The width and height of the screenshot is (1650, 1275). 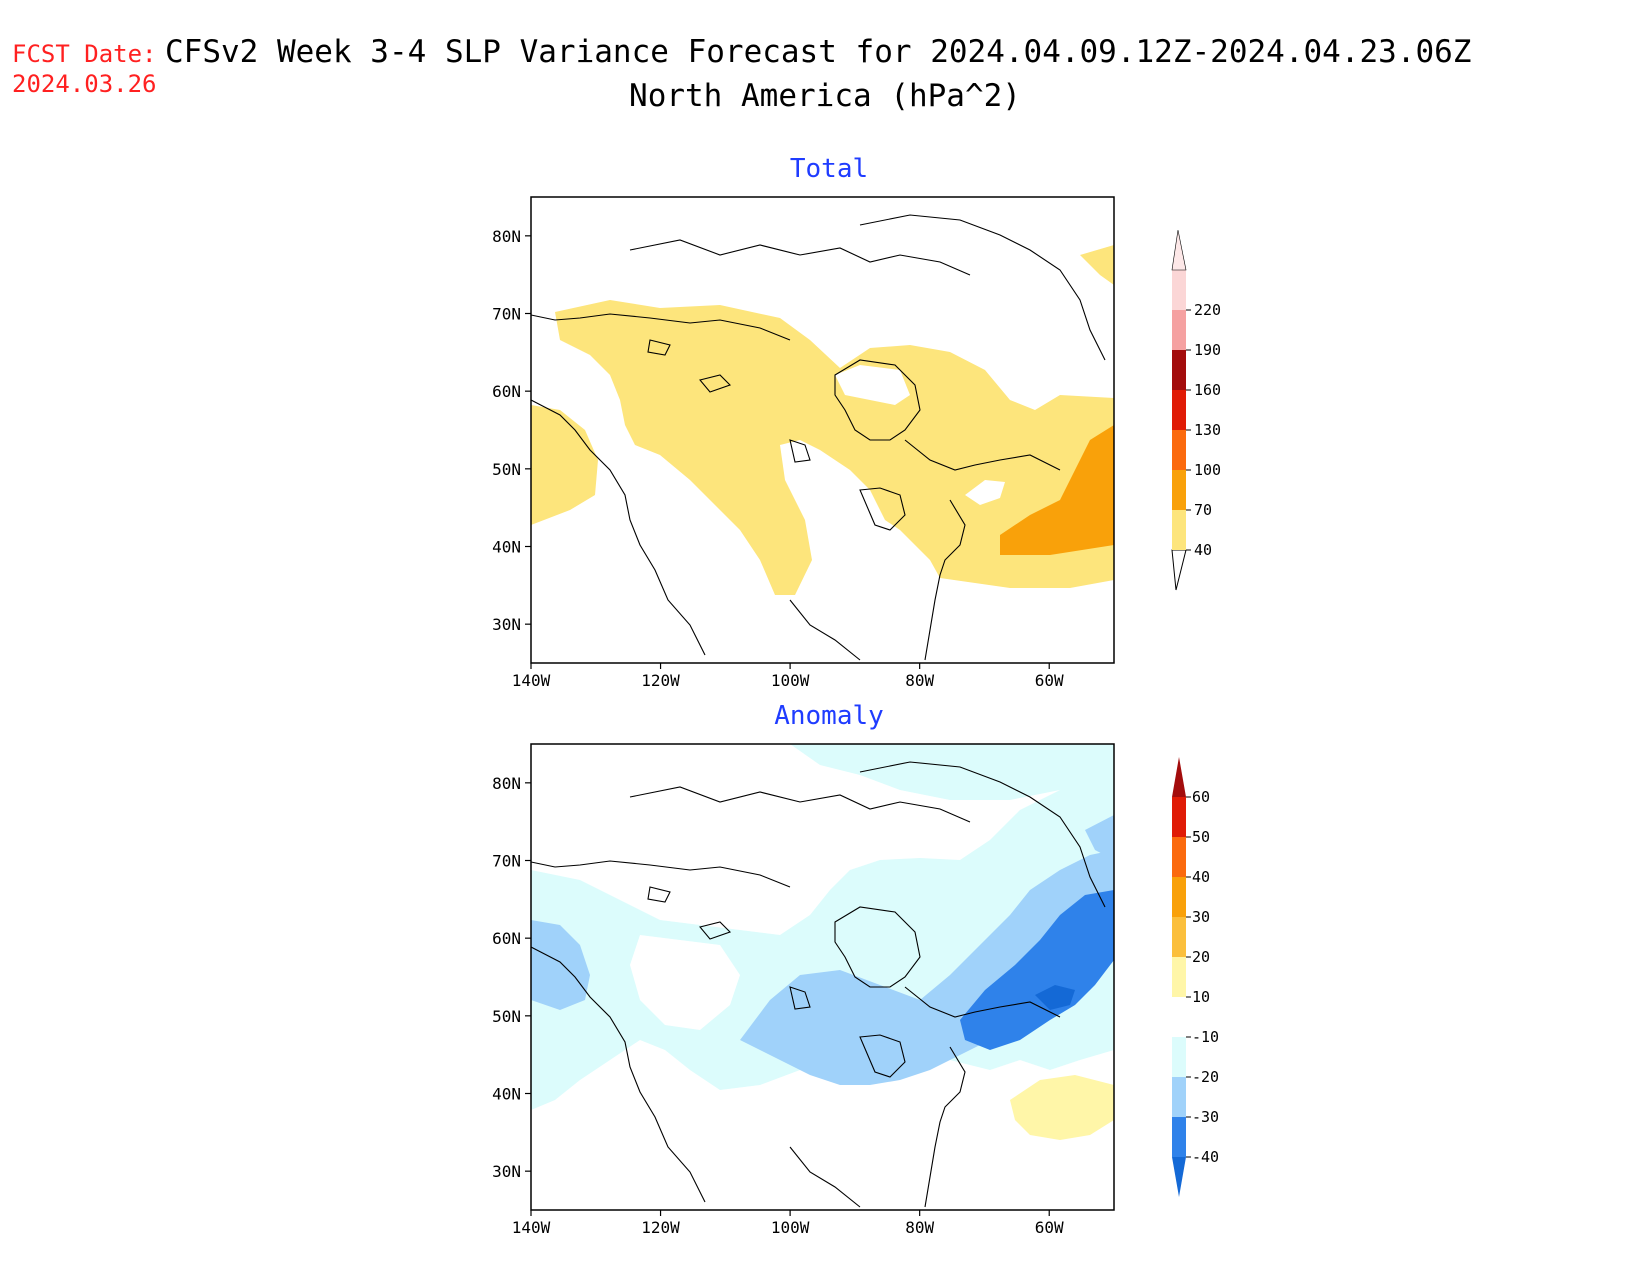 What do you see at coordinates (1207, 310) in the screenshot?
I see `colorbar-label: 220` at bounding box center [1207, 310].